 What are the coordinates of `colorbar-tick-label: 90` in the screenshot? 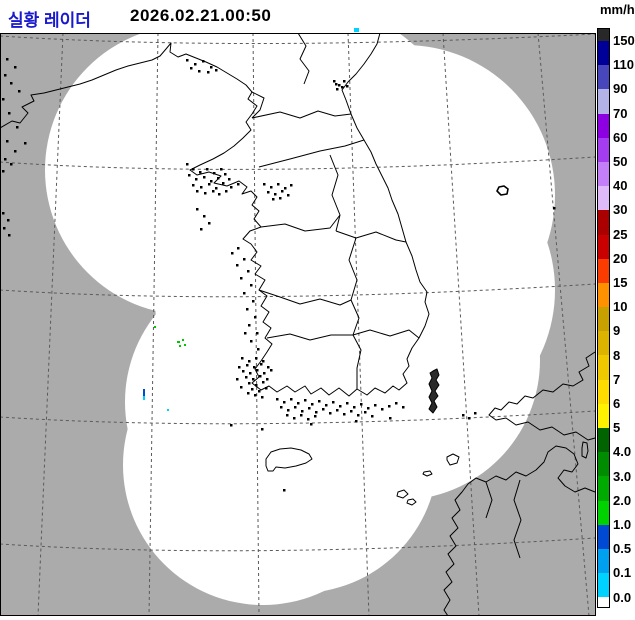 It's located at (620, 89).